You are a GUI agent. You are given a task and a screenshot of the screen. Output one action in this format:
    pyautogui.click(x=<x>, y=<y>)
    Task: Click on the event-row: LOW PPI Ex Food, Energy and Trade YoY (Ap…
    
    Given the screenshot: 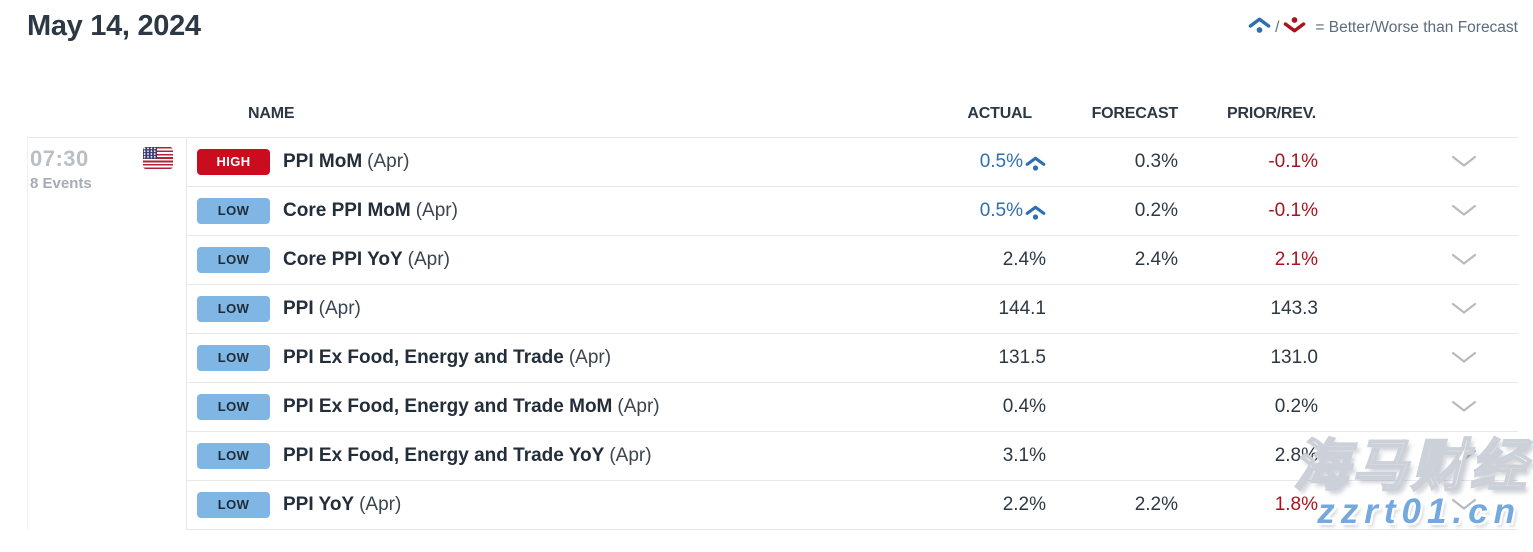 What is the action you would take?
    pyautogui.click(x=852, y=455)
    